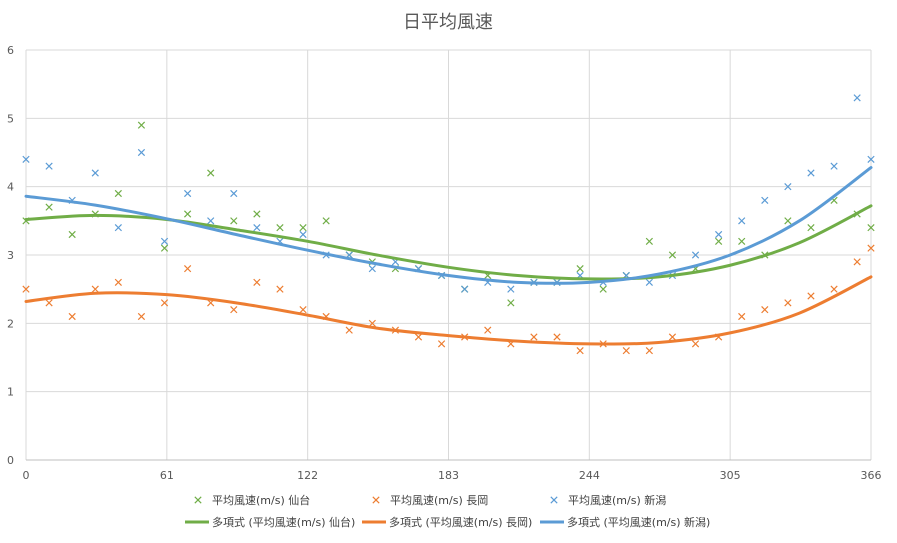  I want to click on legend-item: 平均風速(m/s) 新潟, so click(608, 500).